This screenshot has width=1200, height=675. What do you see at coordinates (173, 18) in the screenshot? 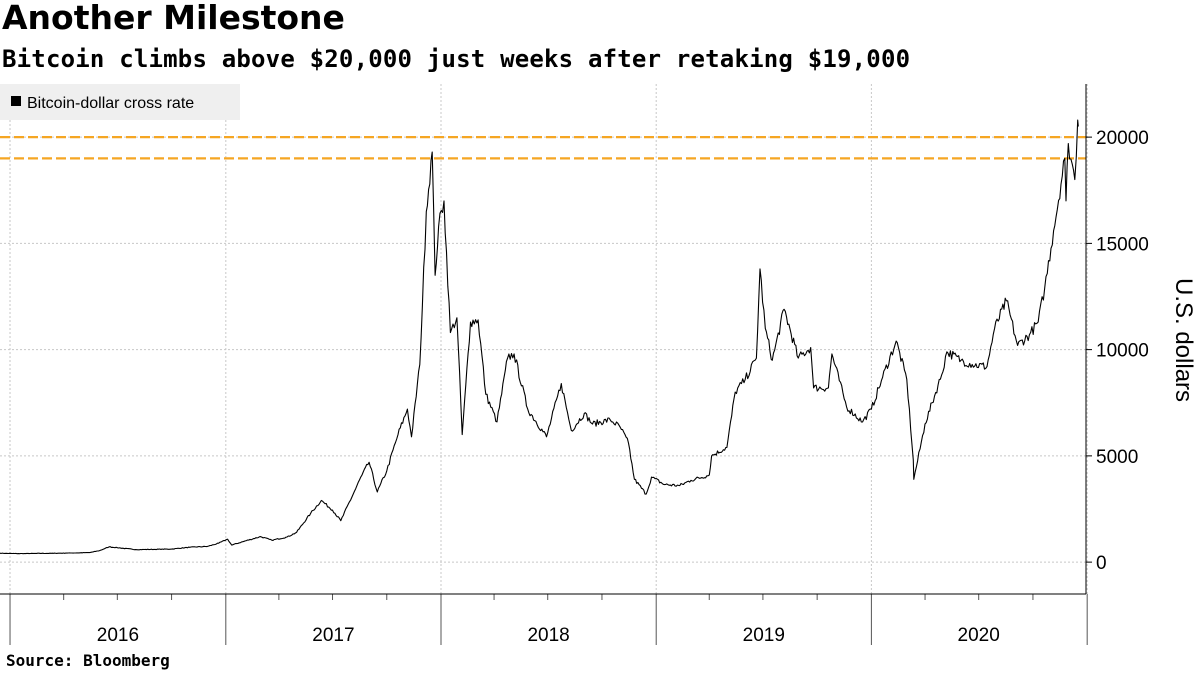
I see `chart-title: Another Milestone` at bounding box center [173, 18].